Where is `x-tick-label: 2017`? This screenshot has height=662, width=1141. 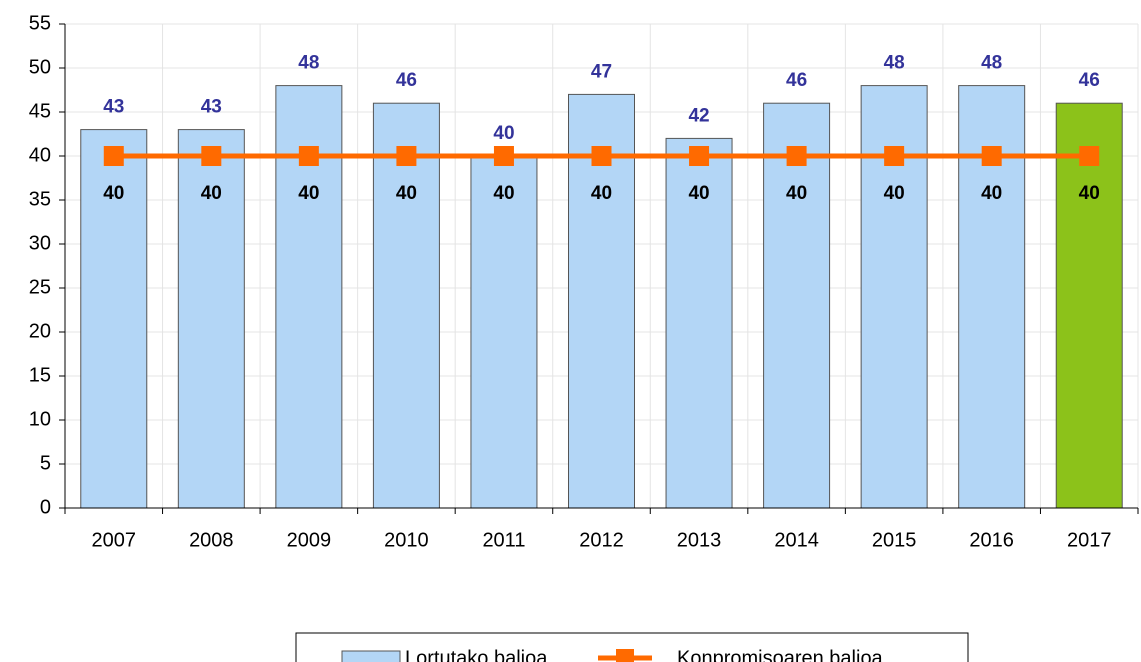 x-tick-label: 2017 is located at coordinates (1089, 540).